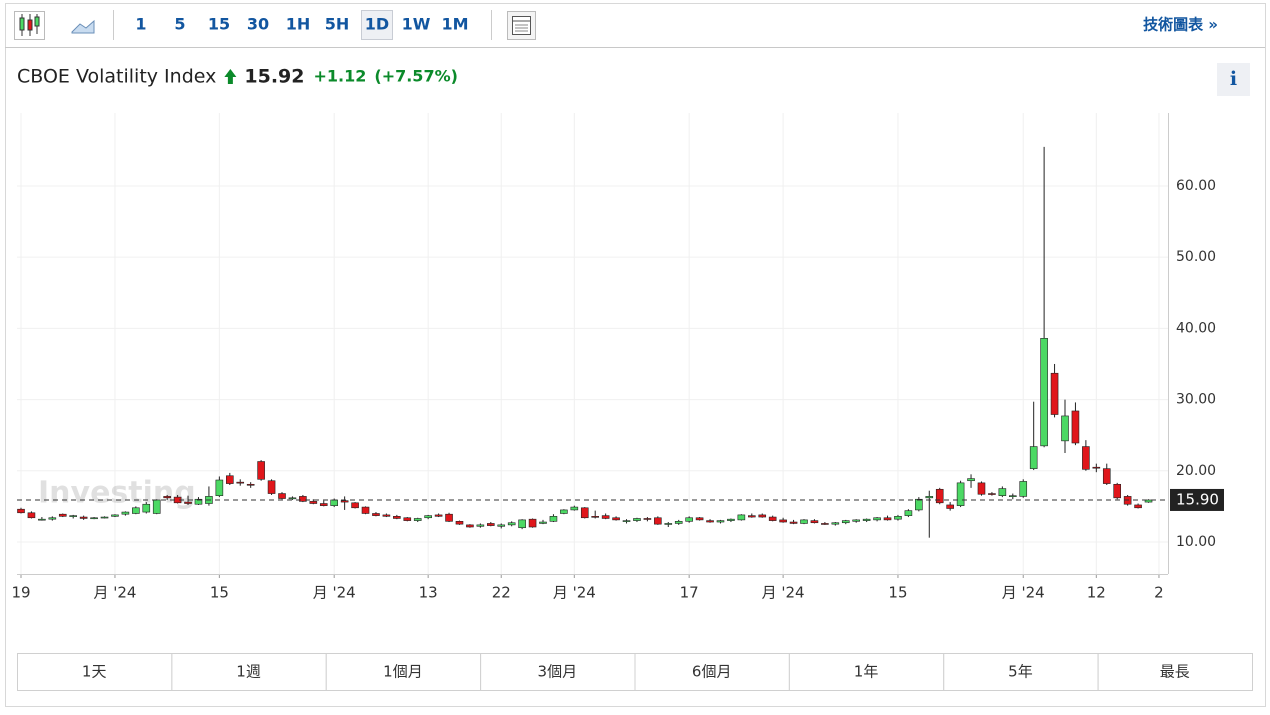 The width and height of the screenshot is (1270, 715). I want to click on x-tick-label: 22, so click(501, 593).